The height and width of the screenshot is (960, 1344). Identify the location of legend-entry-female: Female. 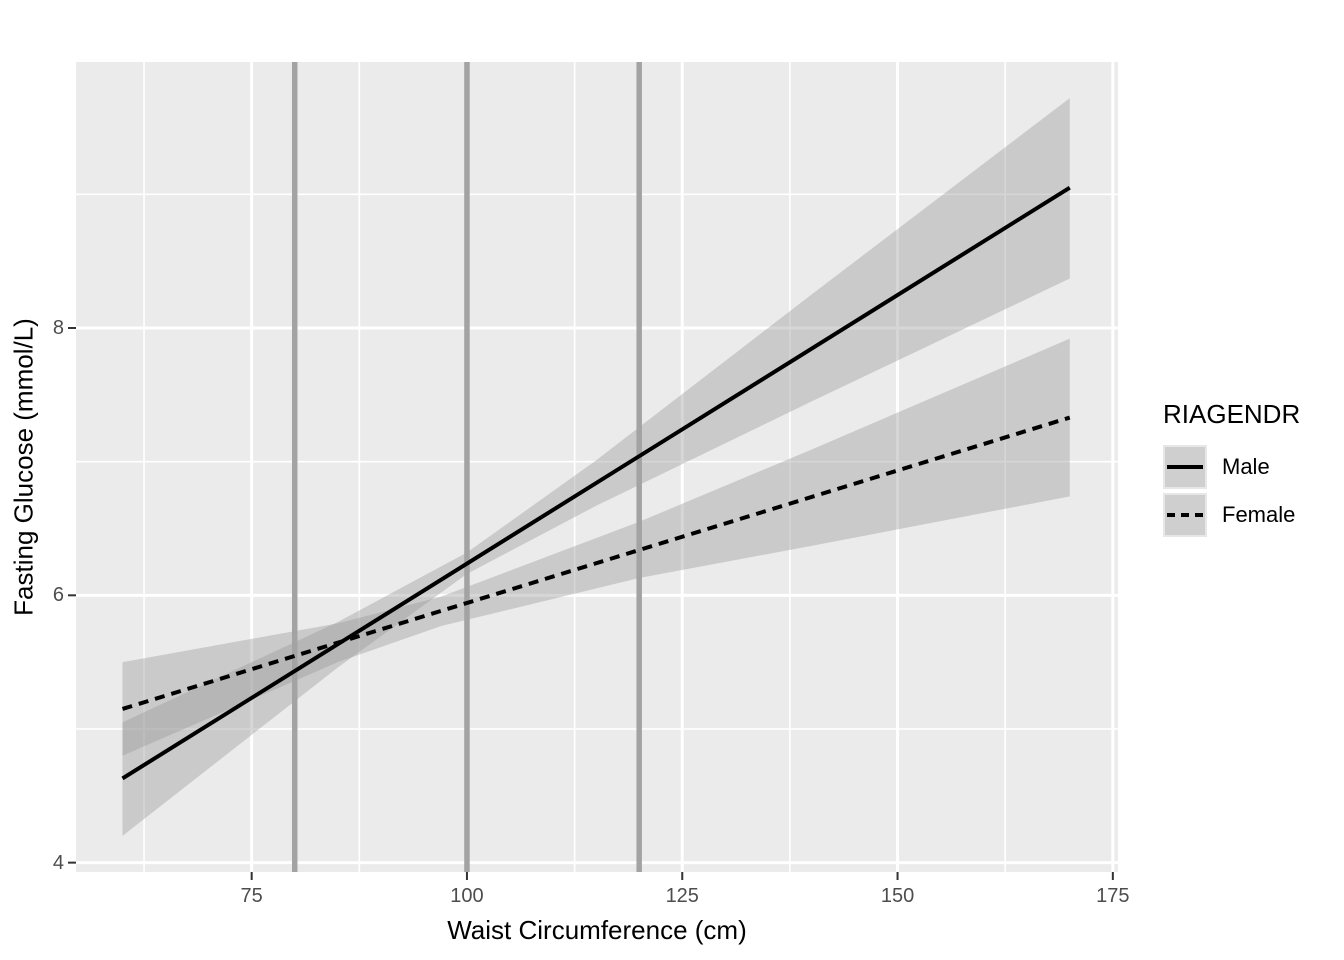
(1231, 514).